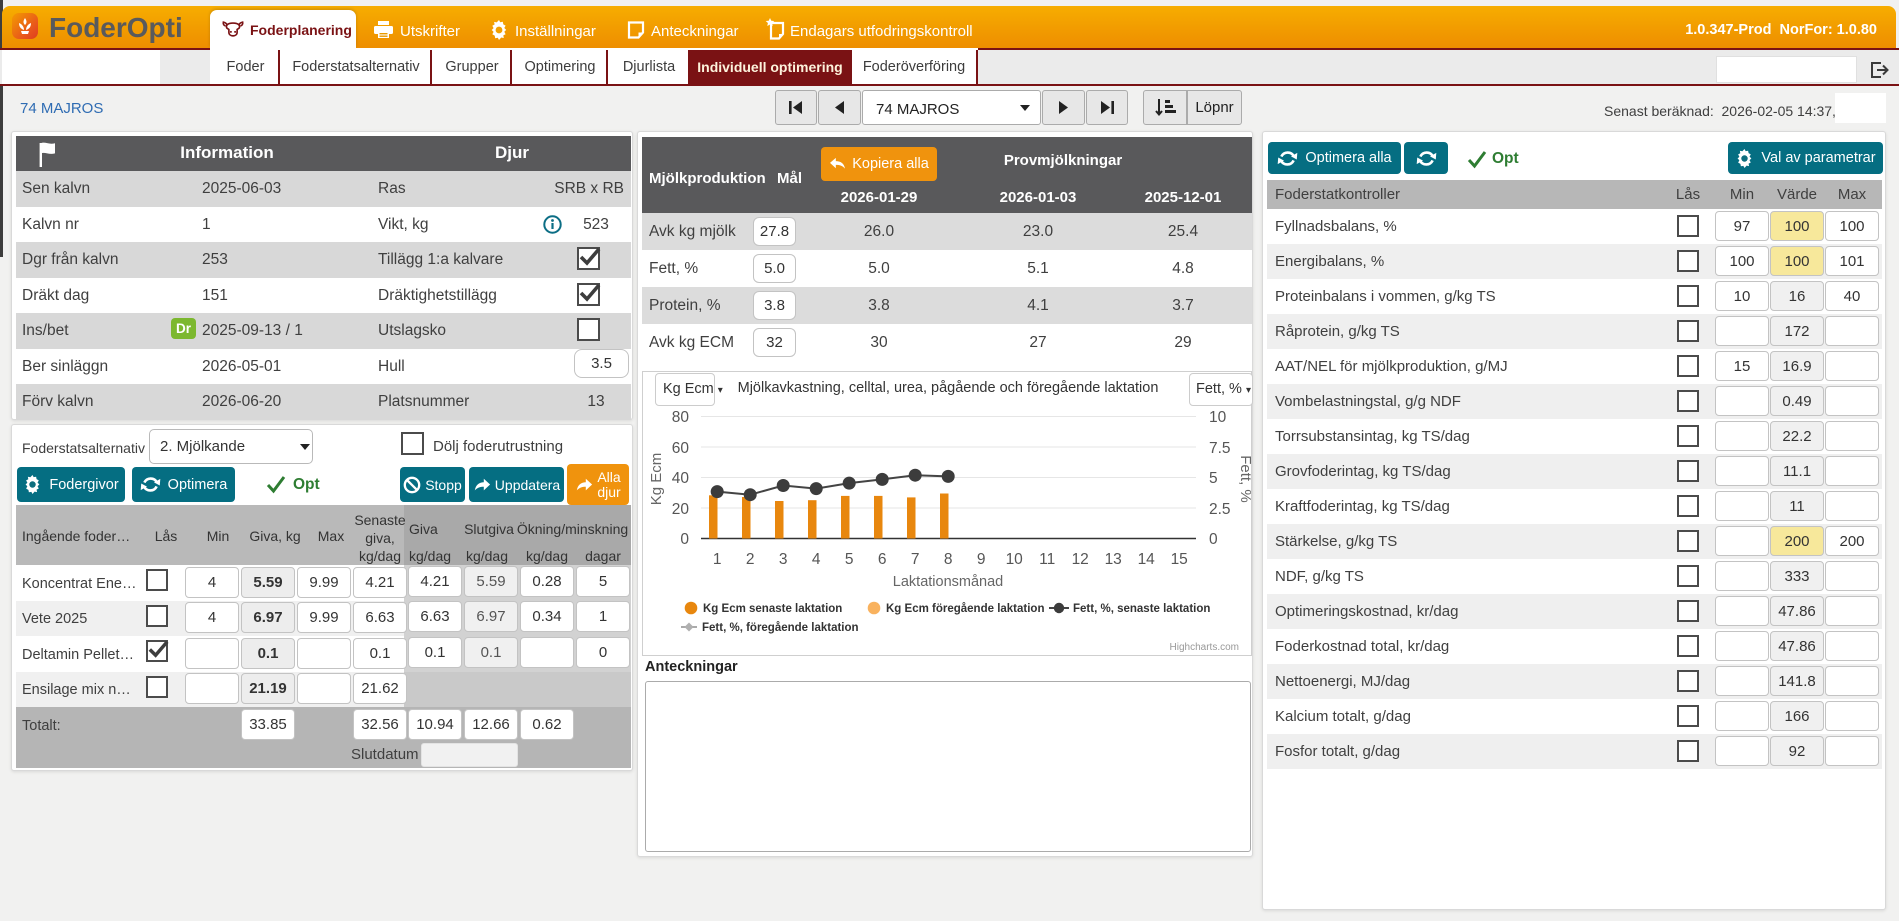 The width and height of the screenshot is (1899, 921). What do you see at coordinates (965, 609) in the screenshot?
I see `svg-text: Kg Ecm föregående laktation` at bounding box center [965, 609].